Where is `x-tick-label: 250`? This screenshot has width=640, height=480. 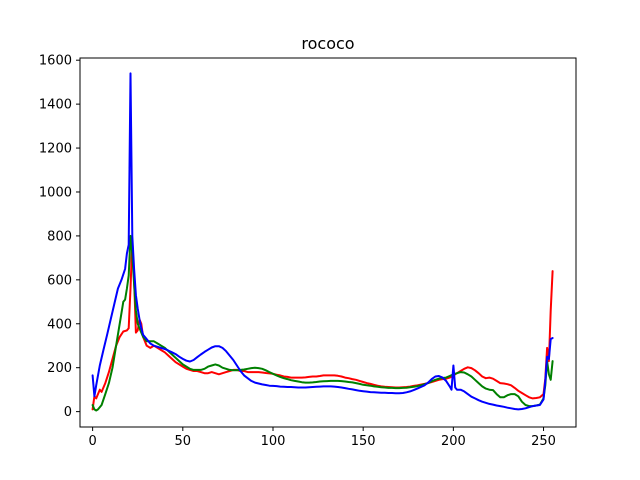 x-tick-label: 250 is located at coordinates (543, 441).